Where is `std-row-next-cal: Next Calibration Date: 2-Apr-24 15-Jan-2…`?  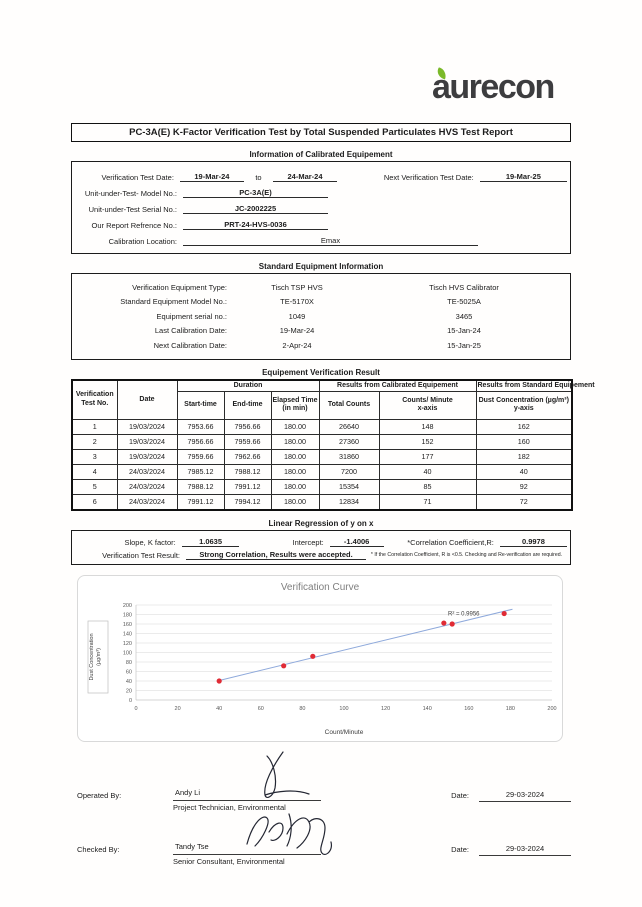
std-row-next-cal: Next Calibration Date: 2-Apr-24 15-Jan-2… is located at coordinates (321, 345).